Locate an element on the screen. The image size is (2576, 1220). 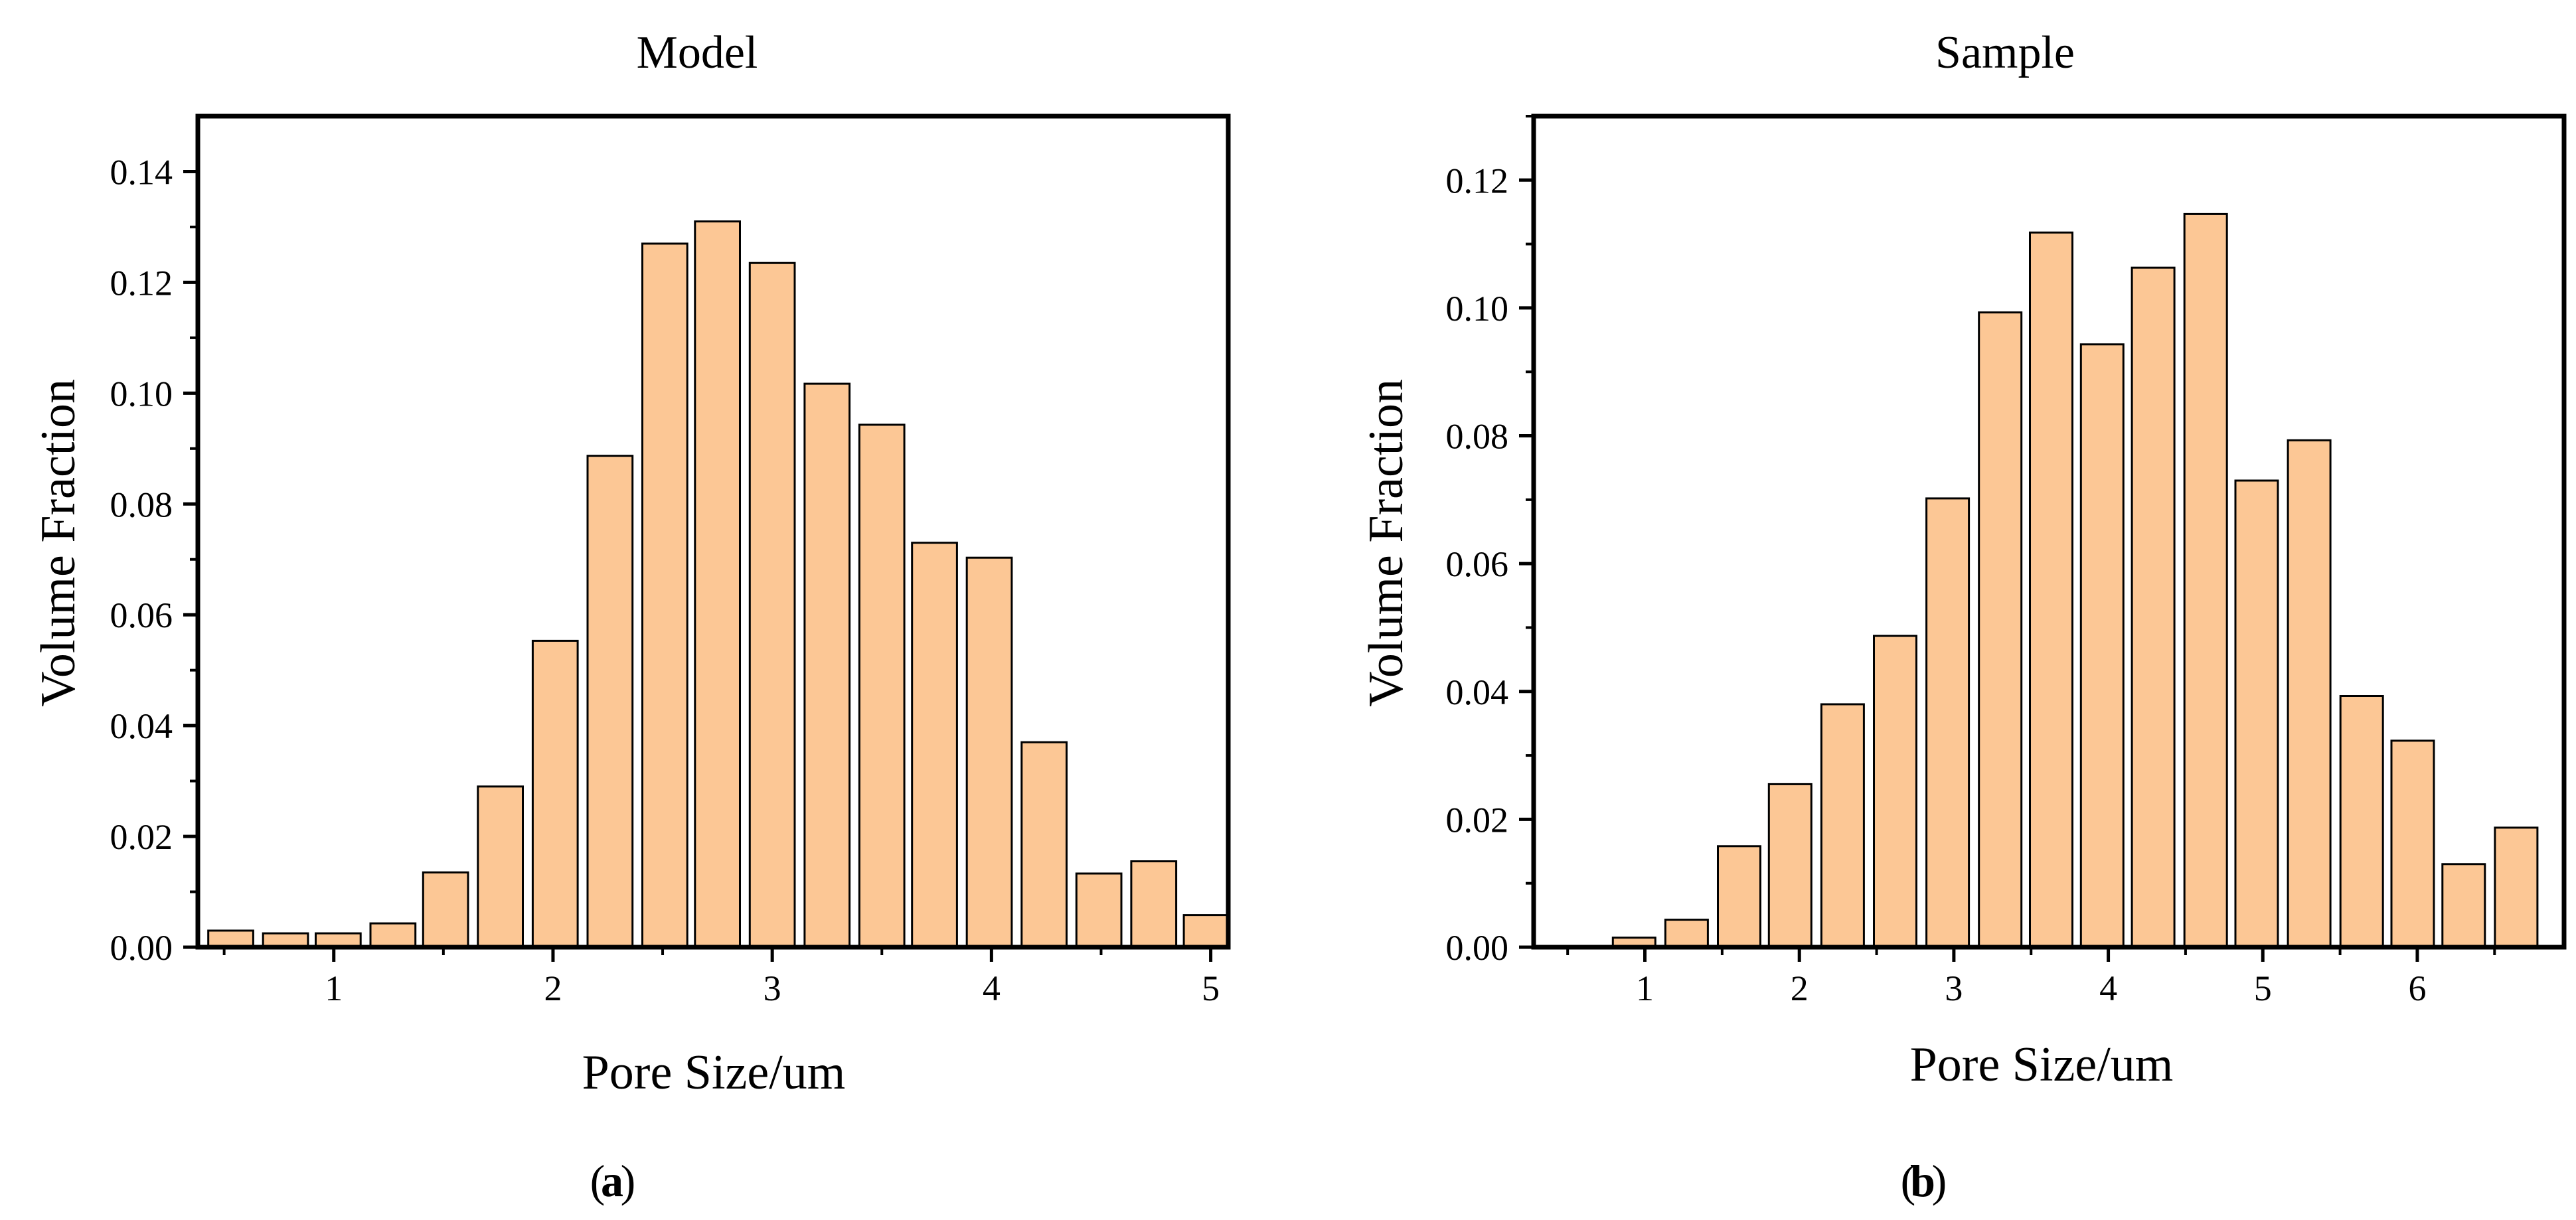
panel-label: ( a ) is located at coordinates (613, 1181).